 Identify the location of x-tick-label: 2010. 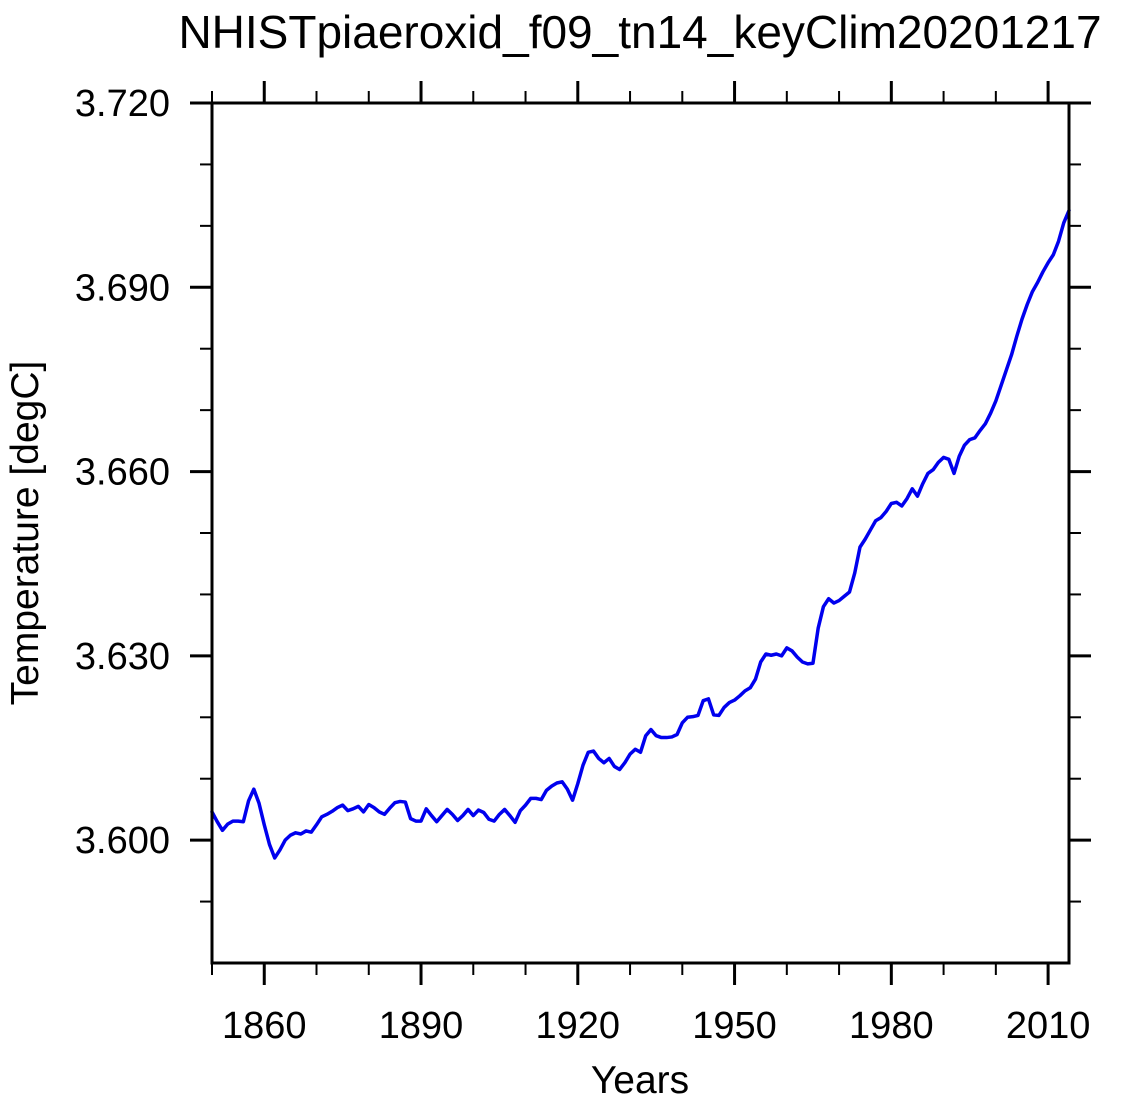
(1048, 1026).